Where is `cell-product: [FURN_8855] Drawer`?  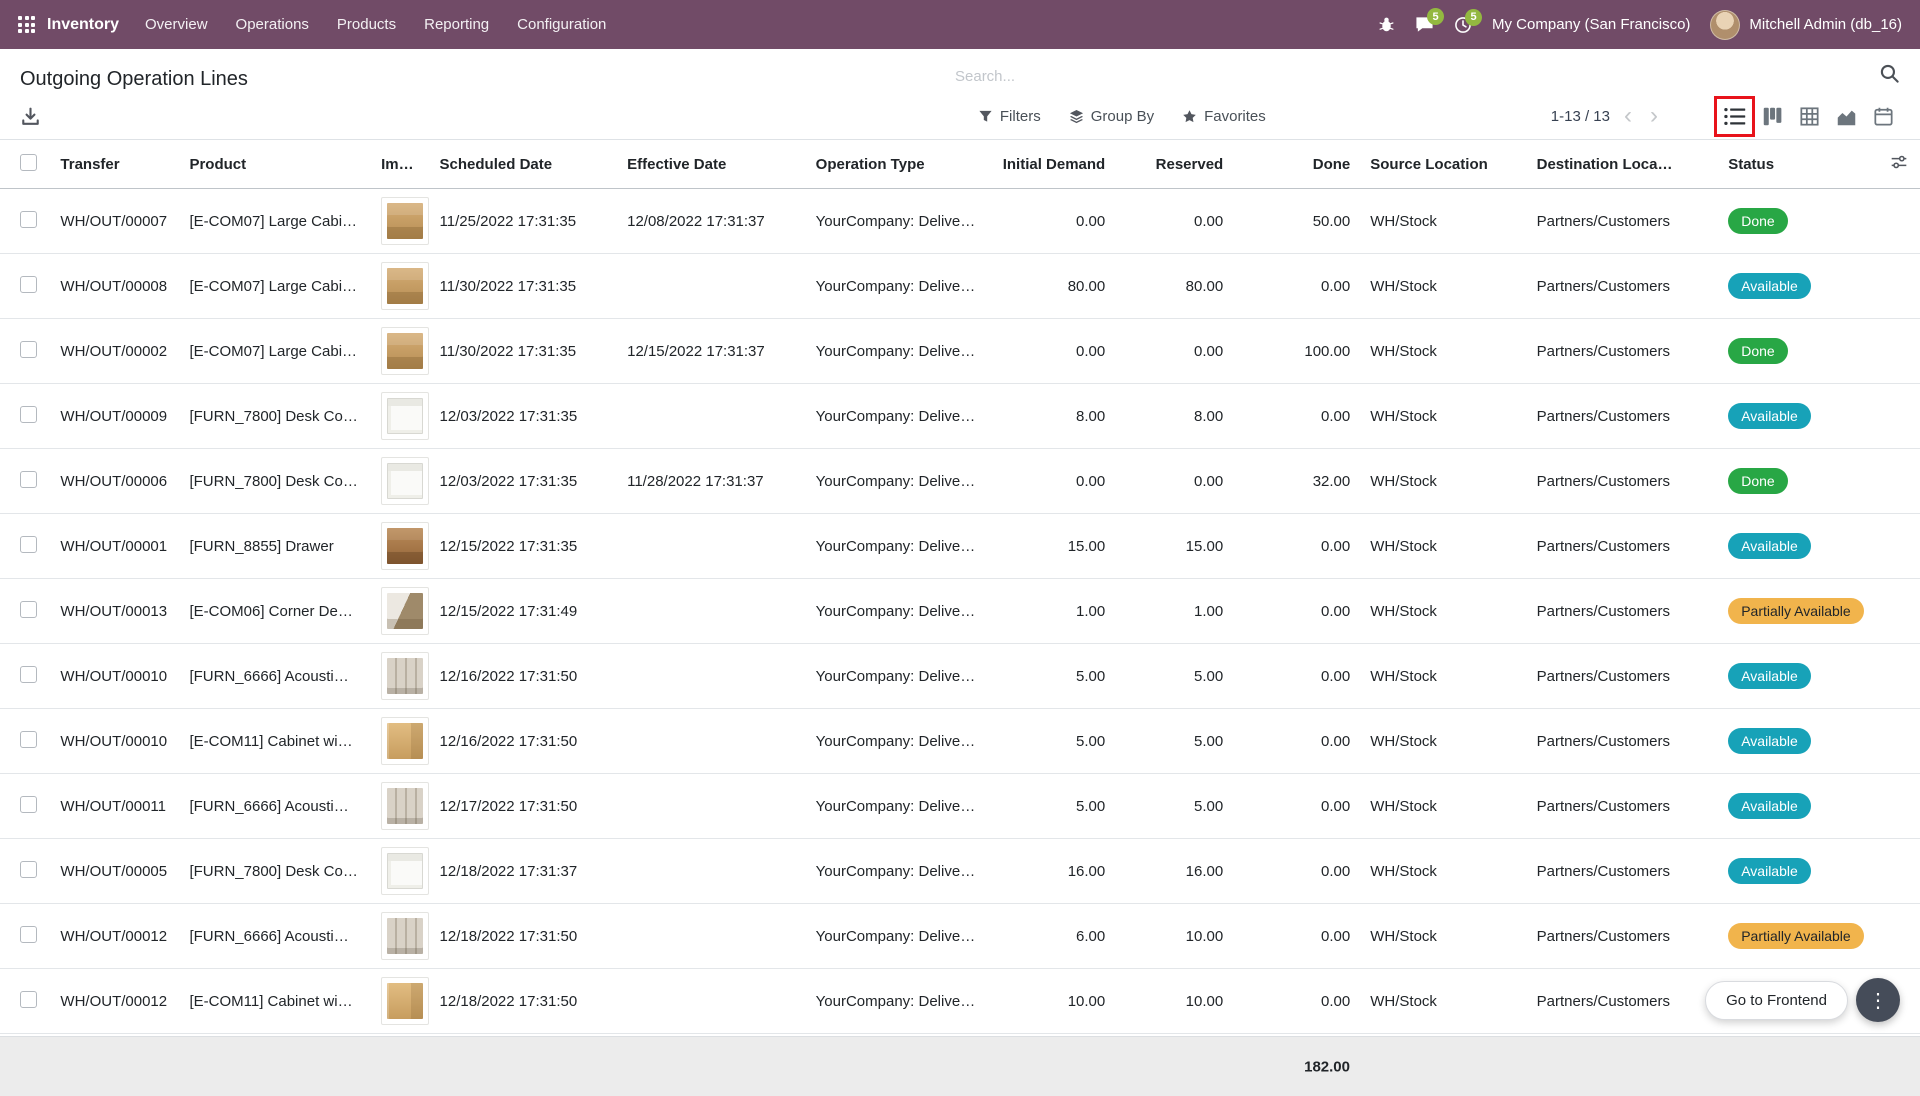 cell-product: [FURN_8855] Drawer is located at coordinates (275, 546).